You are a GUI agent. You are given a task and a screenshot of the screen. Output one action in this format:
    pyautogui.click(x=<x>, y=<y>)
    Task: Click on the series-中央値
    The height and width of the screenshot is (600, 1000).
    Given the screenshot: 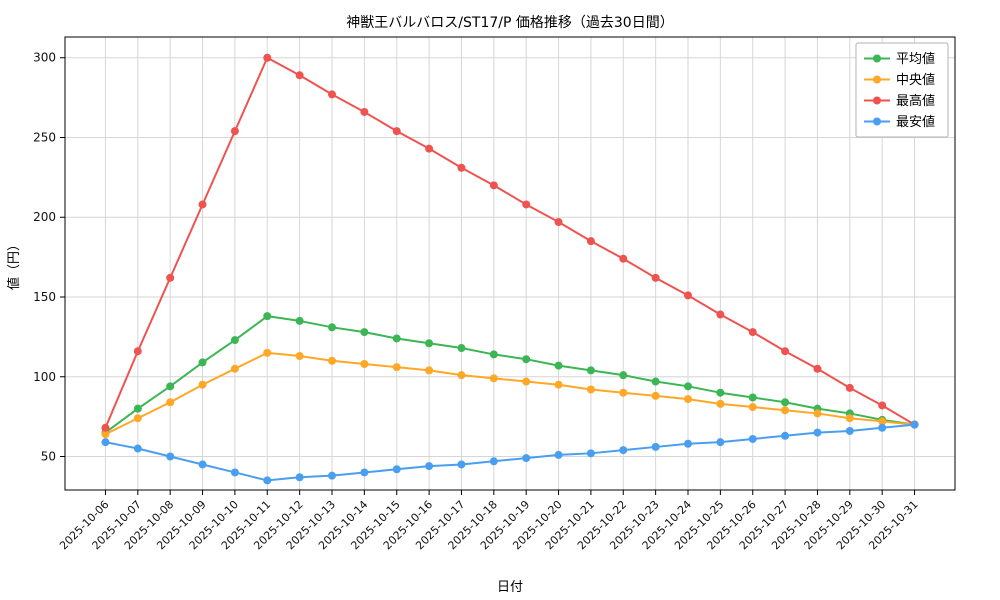 What is the action you would take?
    pyautogui.click(x=510, y=393)
    